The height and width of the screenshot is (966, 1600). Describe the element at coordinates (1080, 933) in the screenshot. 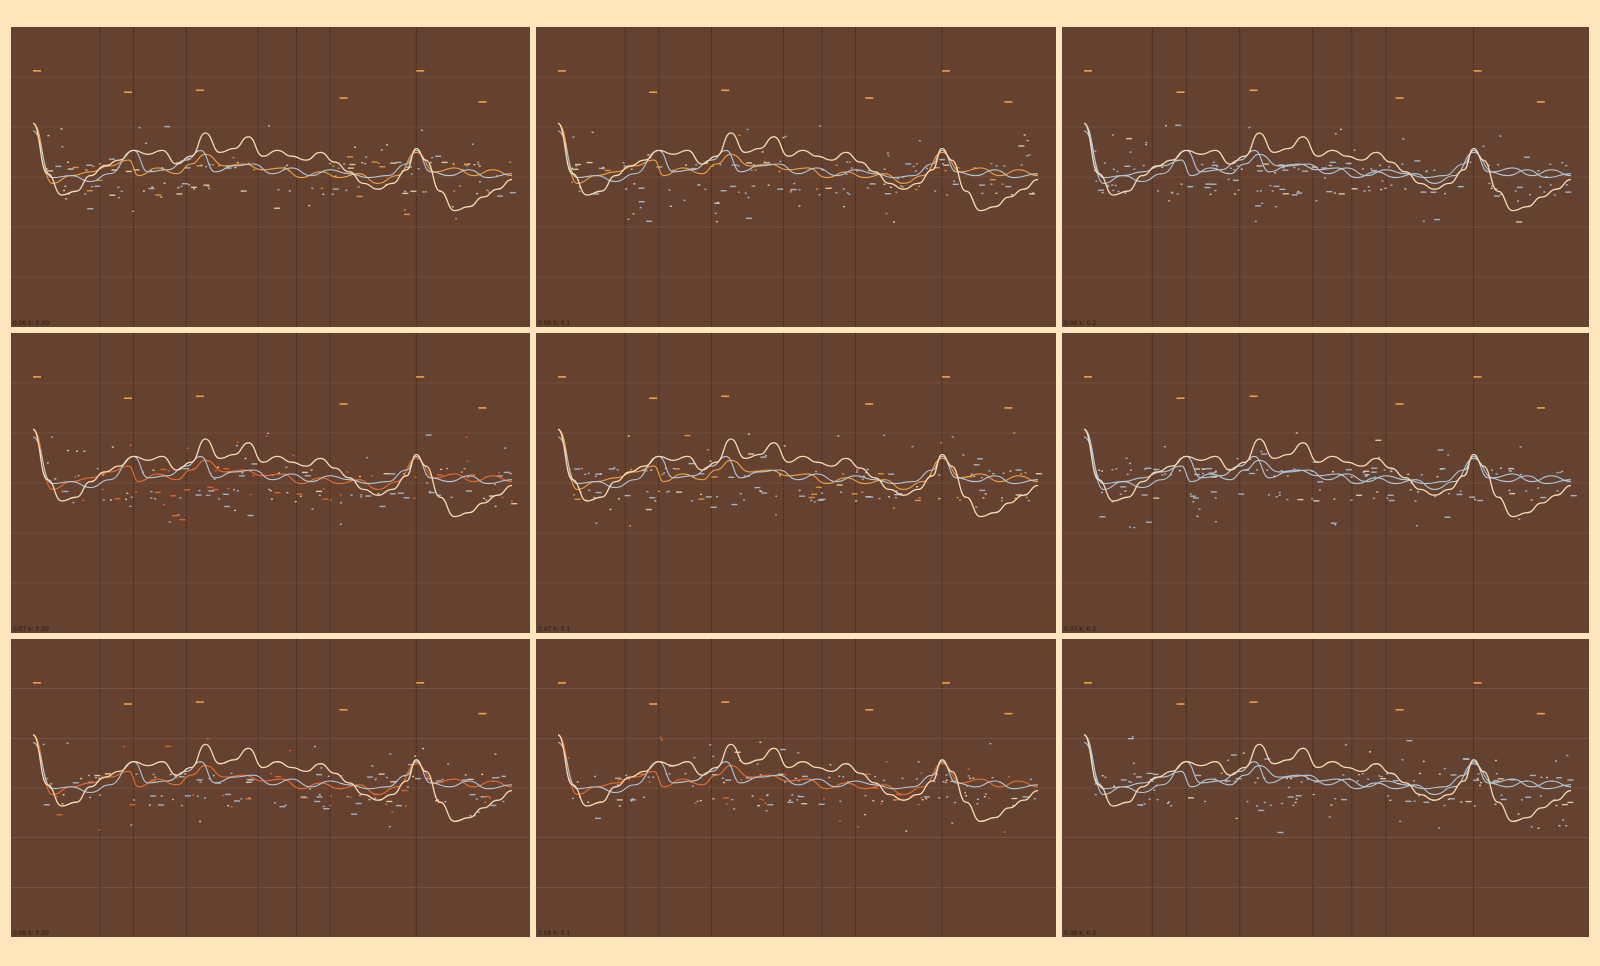

I see `panel-title: 0.08 k: 0.2` at that location.